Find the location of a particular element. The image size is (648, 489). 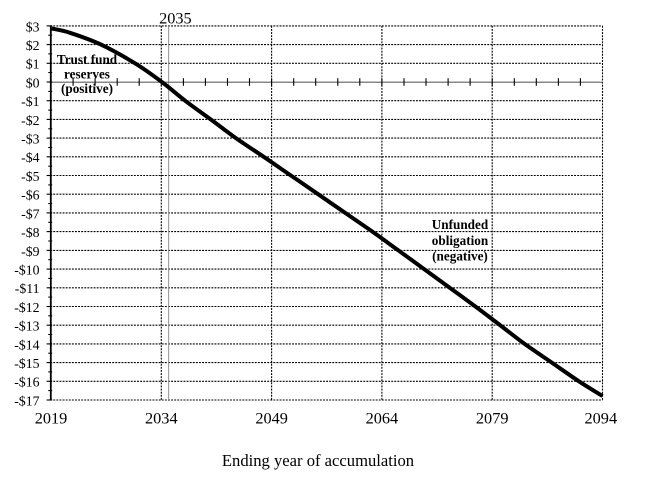

svg-text: -$13 is located at coordinates (26, 326).